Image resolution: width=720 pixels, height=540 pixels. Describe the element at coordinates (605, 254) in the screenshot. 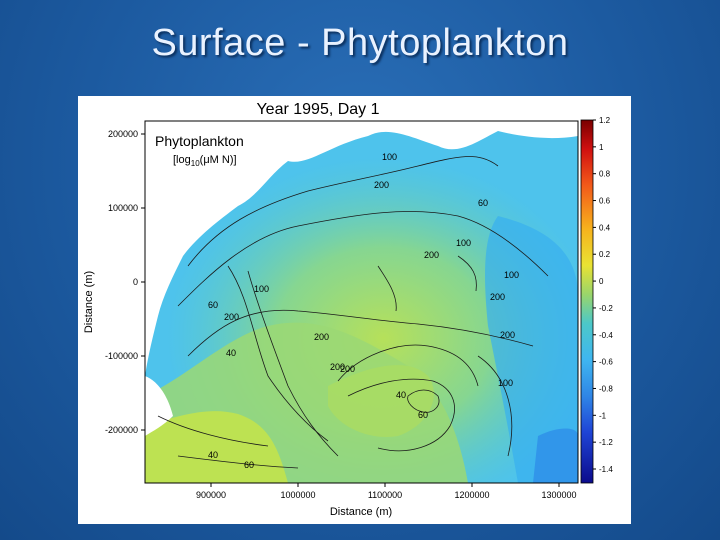

I see `colorbar-tick-label: 0.2` at that location.